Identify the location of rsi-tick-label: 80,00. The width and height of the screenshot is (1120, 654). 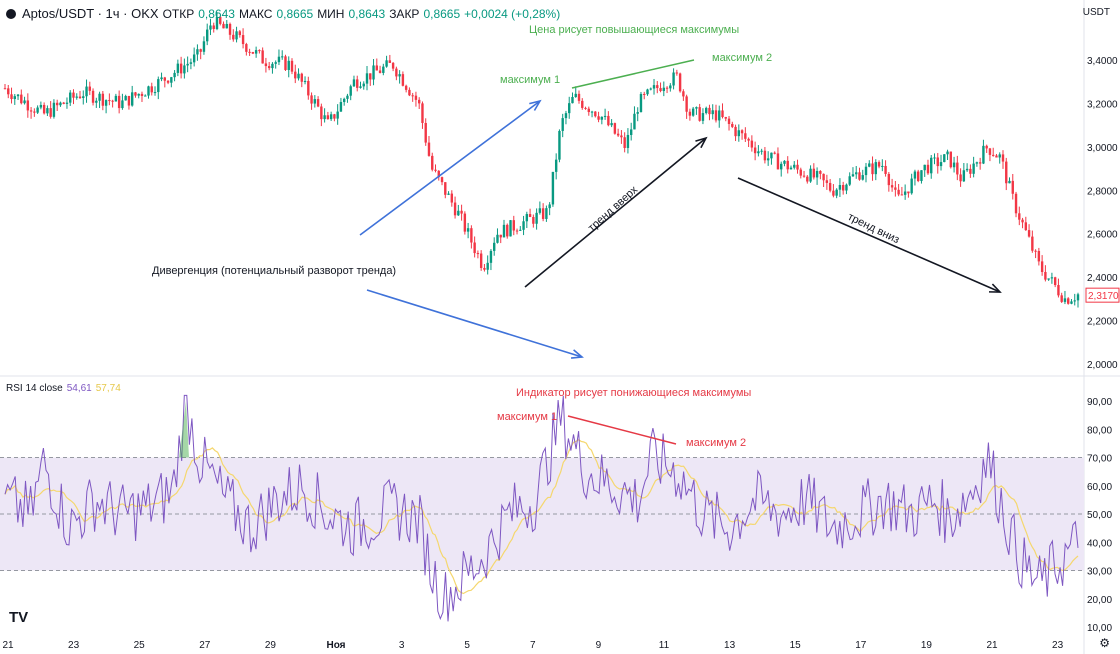
(1099, 430).